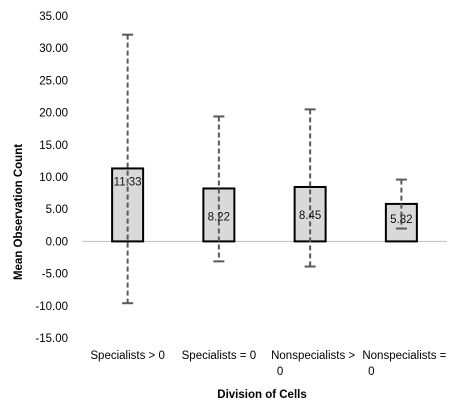 This screenshot has width=460, height=407. What do you see at coordinates (404, 356) in the screenshot?
I see `category-label: Nonspecialists =` at bounding box center [404, 356].